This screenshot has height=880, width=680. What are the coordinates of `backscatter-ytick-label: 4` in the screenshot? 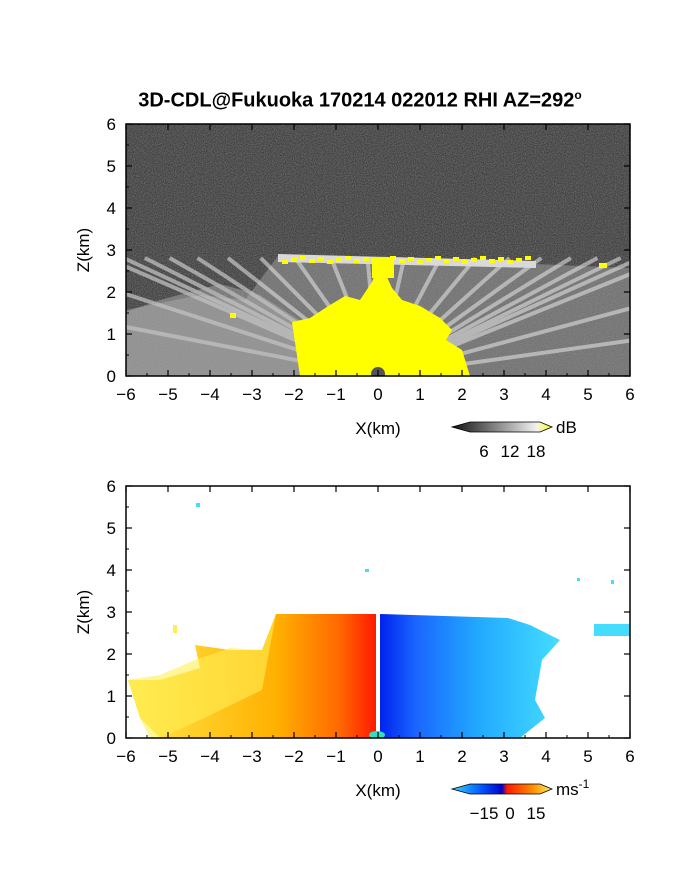 It's located at (111, 208).